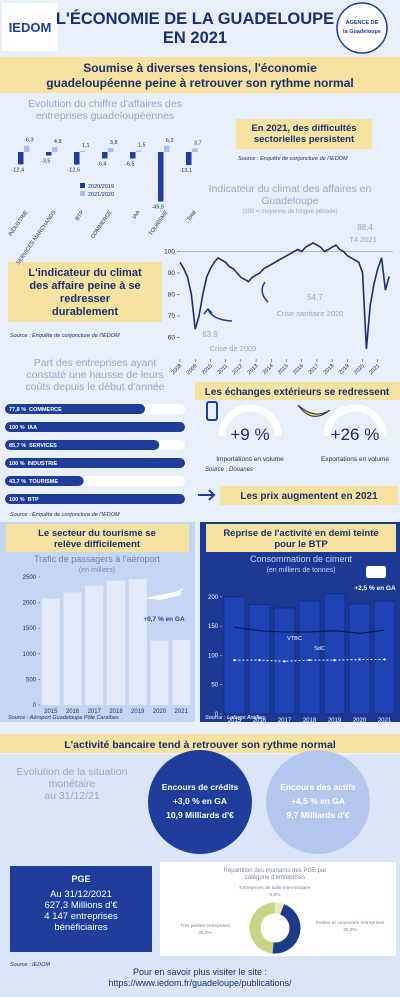  Describe the element at coordinates (101, 187) in the screenshot. I see `legend-label: 2020/2019` at that location.